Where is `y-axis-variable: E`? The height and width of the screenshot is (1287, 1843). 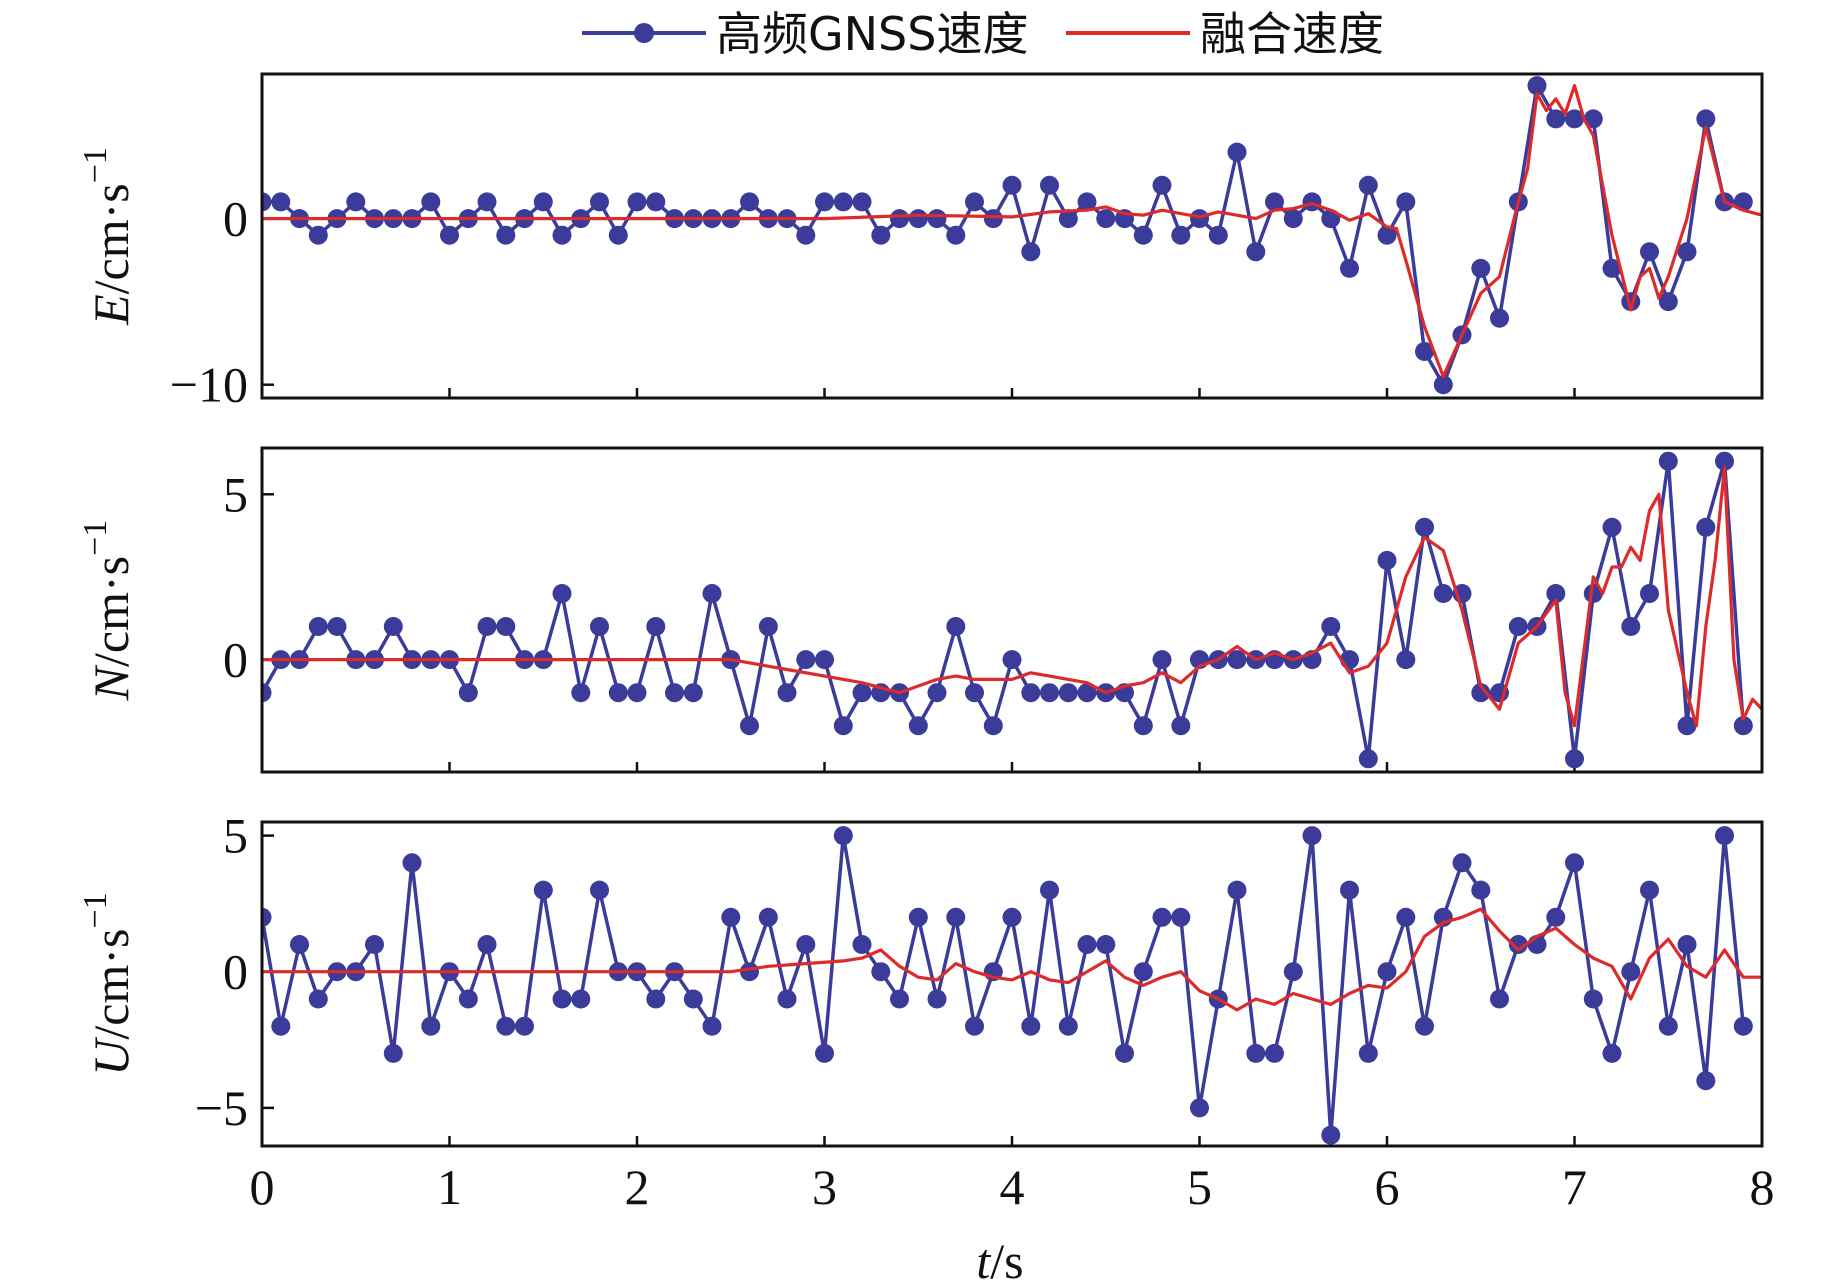
y-axis-variable: E is located at coordinates (111, 310).